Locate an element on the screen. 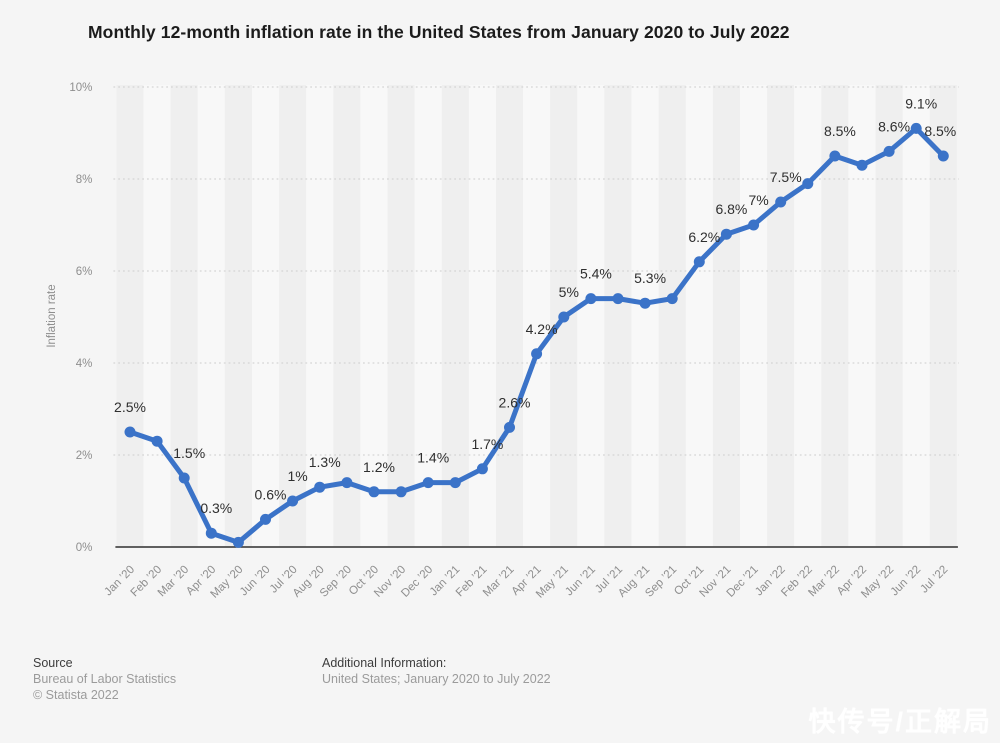 The image size is (1000, 743). data-label: 4.2% is located at coordinates (542, 329).